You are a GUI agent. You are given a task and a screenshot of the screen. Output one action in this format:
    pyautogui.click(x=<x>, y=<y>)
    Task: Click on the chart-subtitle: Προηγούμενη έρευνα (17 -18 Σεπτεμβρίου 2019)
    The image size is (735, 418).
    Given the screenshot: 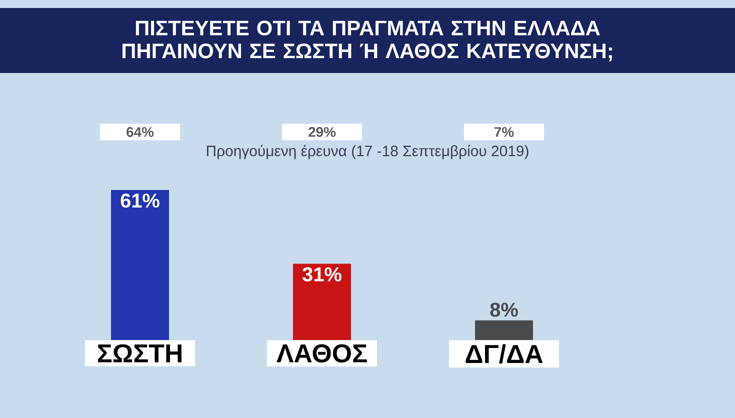 What is the action you would take?
    pyautogui.click(x=367, y=152)
    